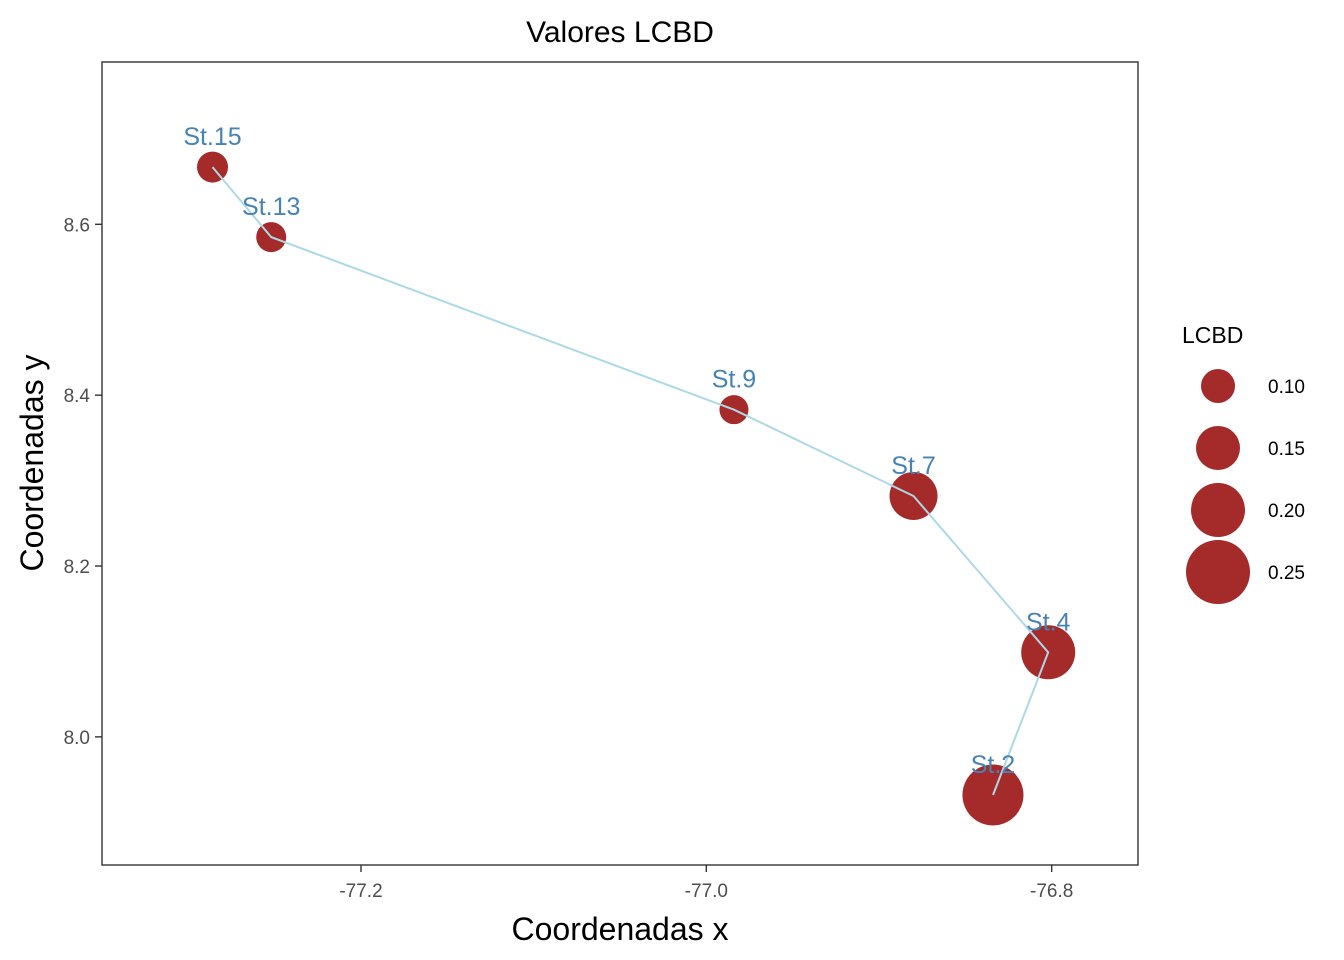 The image size is (1344, 960). What do you see at coordinates (213, 167) in the screenshot?
I see `data-point` at bounding box center [213, 167].